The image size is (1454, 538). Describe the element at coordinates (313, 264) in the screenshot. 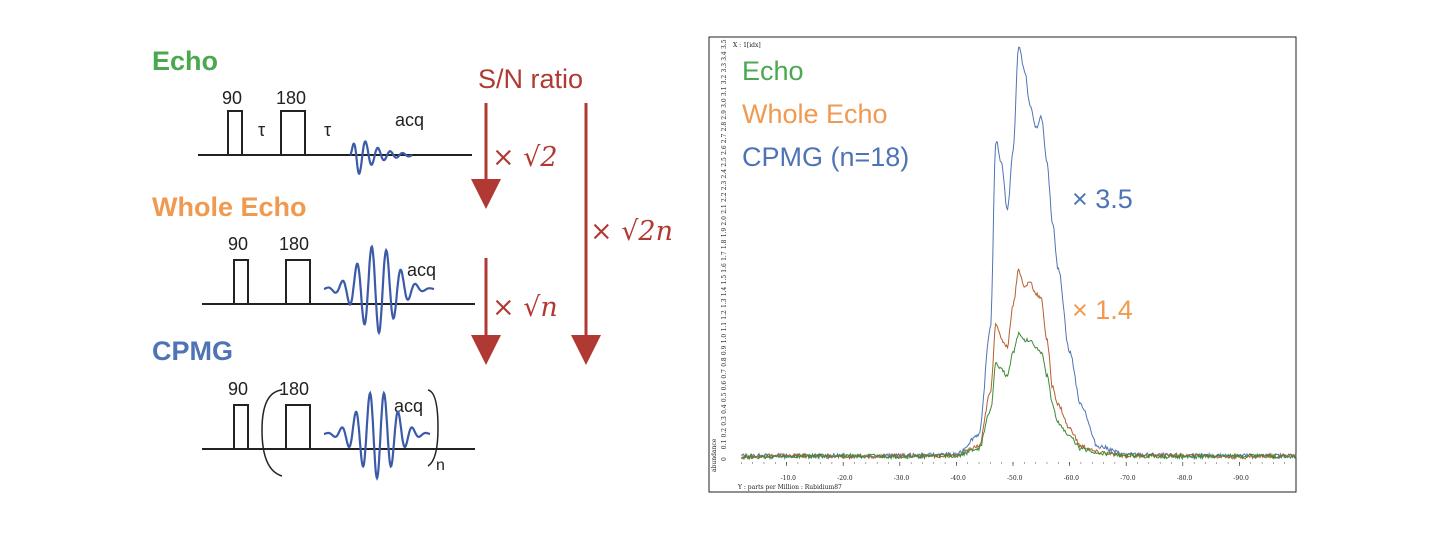

I see `whole-echo-sequence: Whole Echo 90 180 acq` at that location.